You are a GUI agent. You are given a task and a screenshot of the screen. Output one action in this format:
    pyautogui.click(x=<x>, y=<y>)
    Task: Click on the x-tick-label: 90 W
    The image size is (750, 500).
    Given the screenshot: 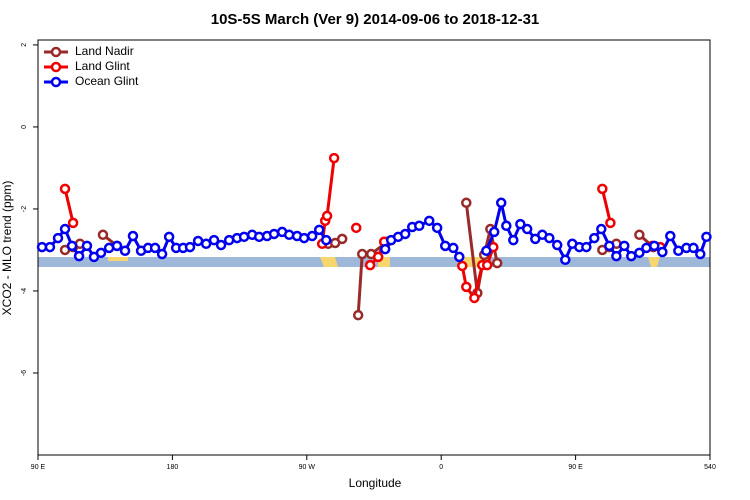 What is the action you would take?
    pyautogui.click(x=307, y=467)
    